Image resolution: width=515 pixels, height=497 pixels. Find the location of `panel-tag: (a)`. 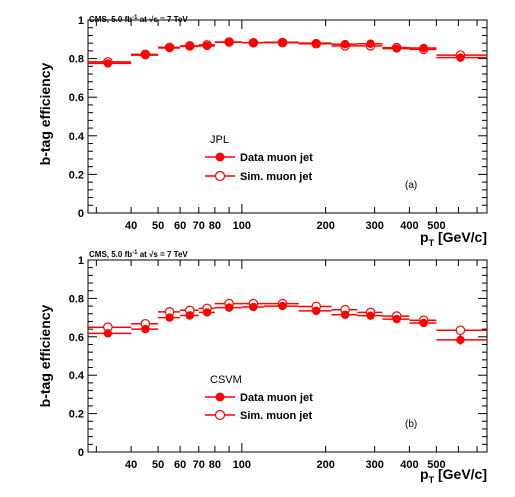

panel-tag: (a) is located at coordinates (411, 185).